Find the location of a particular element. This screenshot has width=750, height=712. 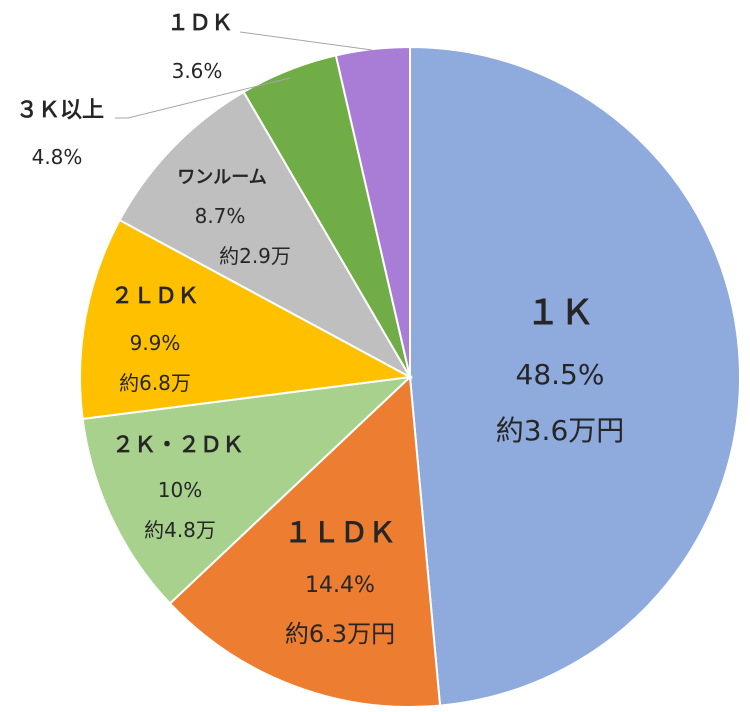

slice-percent-label: 10% is located at coordinates (180, 490).